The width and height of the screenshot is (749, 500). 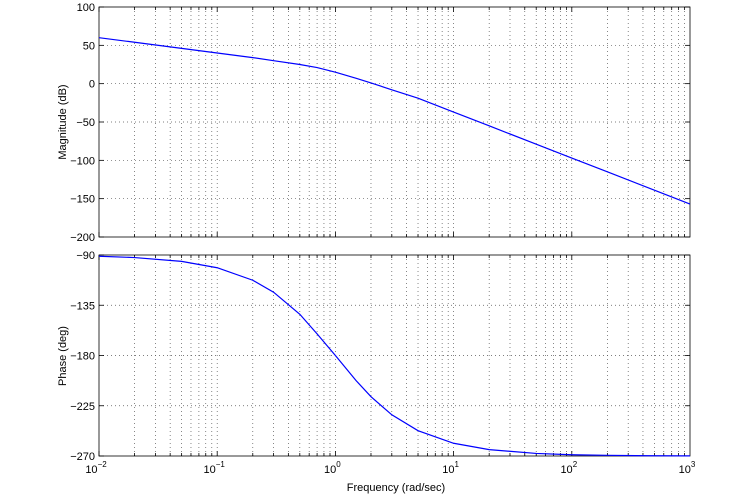 What do you see at coordinates (82, 357) in the screenshot?
I see `phase-y-tick-label: −180` at bounding box center [82, 357].